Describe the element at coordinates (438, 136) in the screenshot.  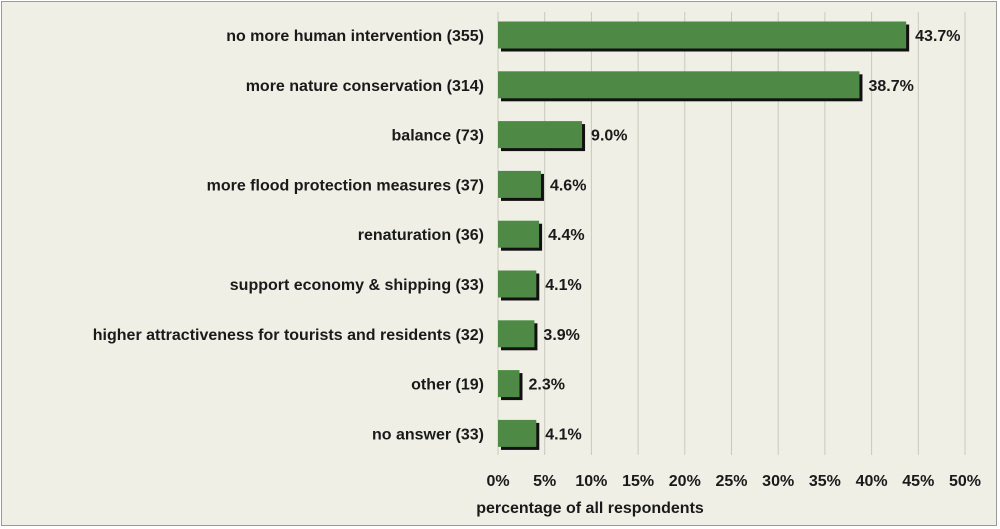
I see `category-label: balance (73)` at that location.